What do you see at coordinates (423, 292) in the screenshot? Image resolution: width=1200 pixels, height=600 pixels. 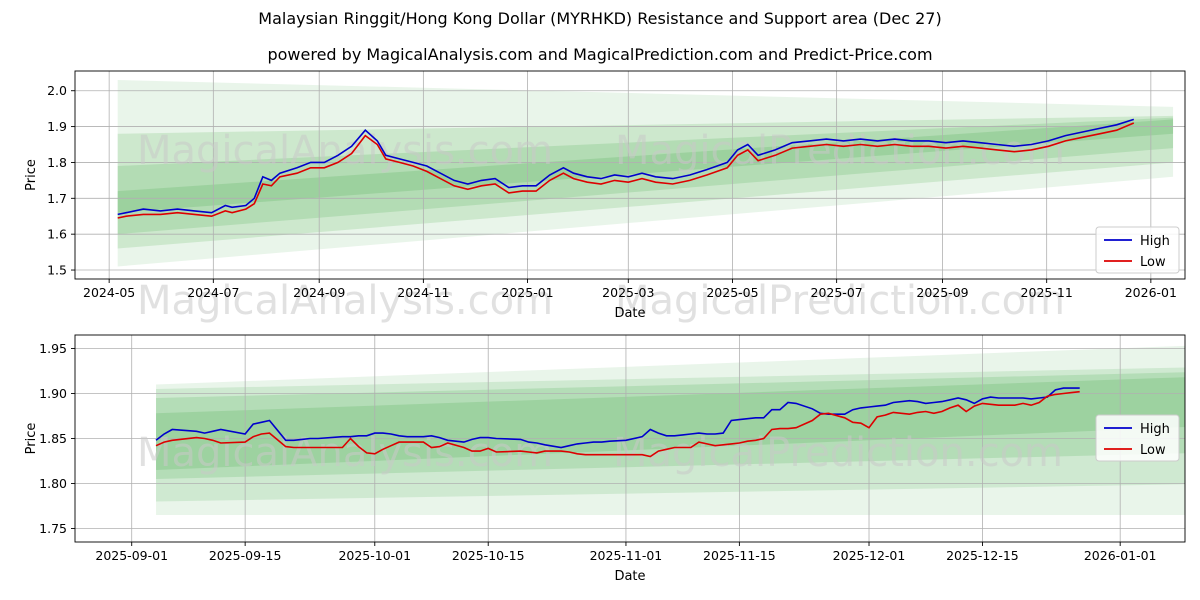 I see `x-tick-label: 2024-11` at bounding box center [423, 292].